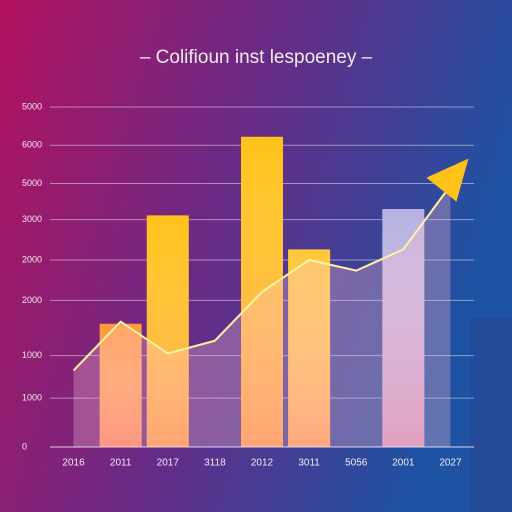  I want to click on x-tick-label: 3118, so click(215, 463).